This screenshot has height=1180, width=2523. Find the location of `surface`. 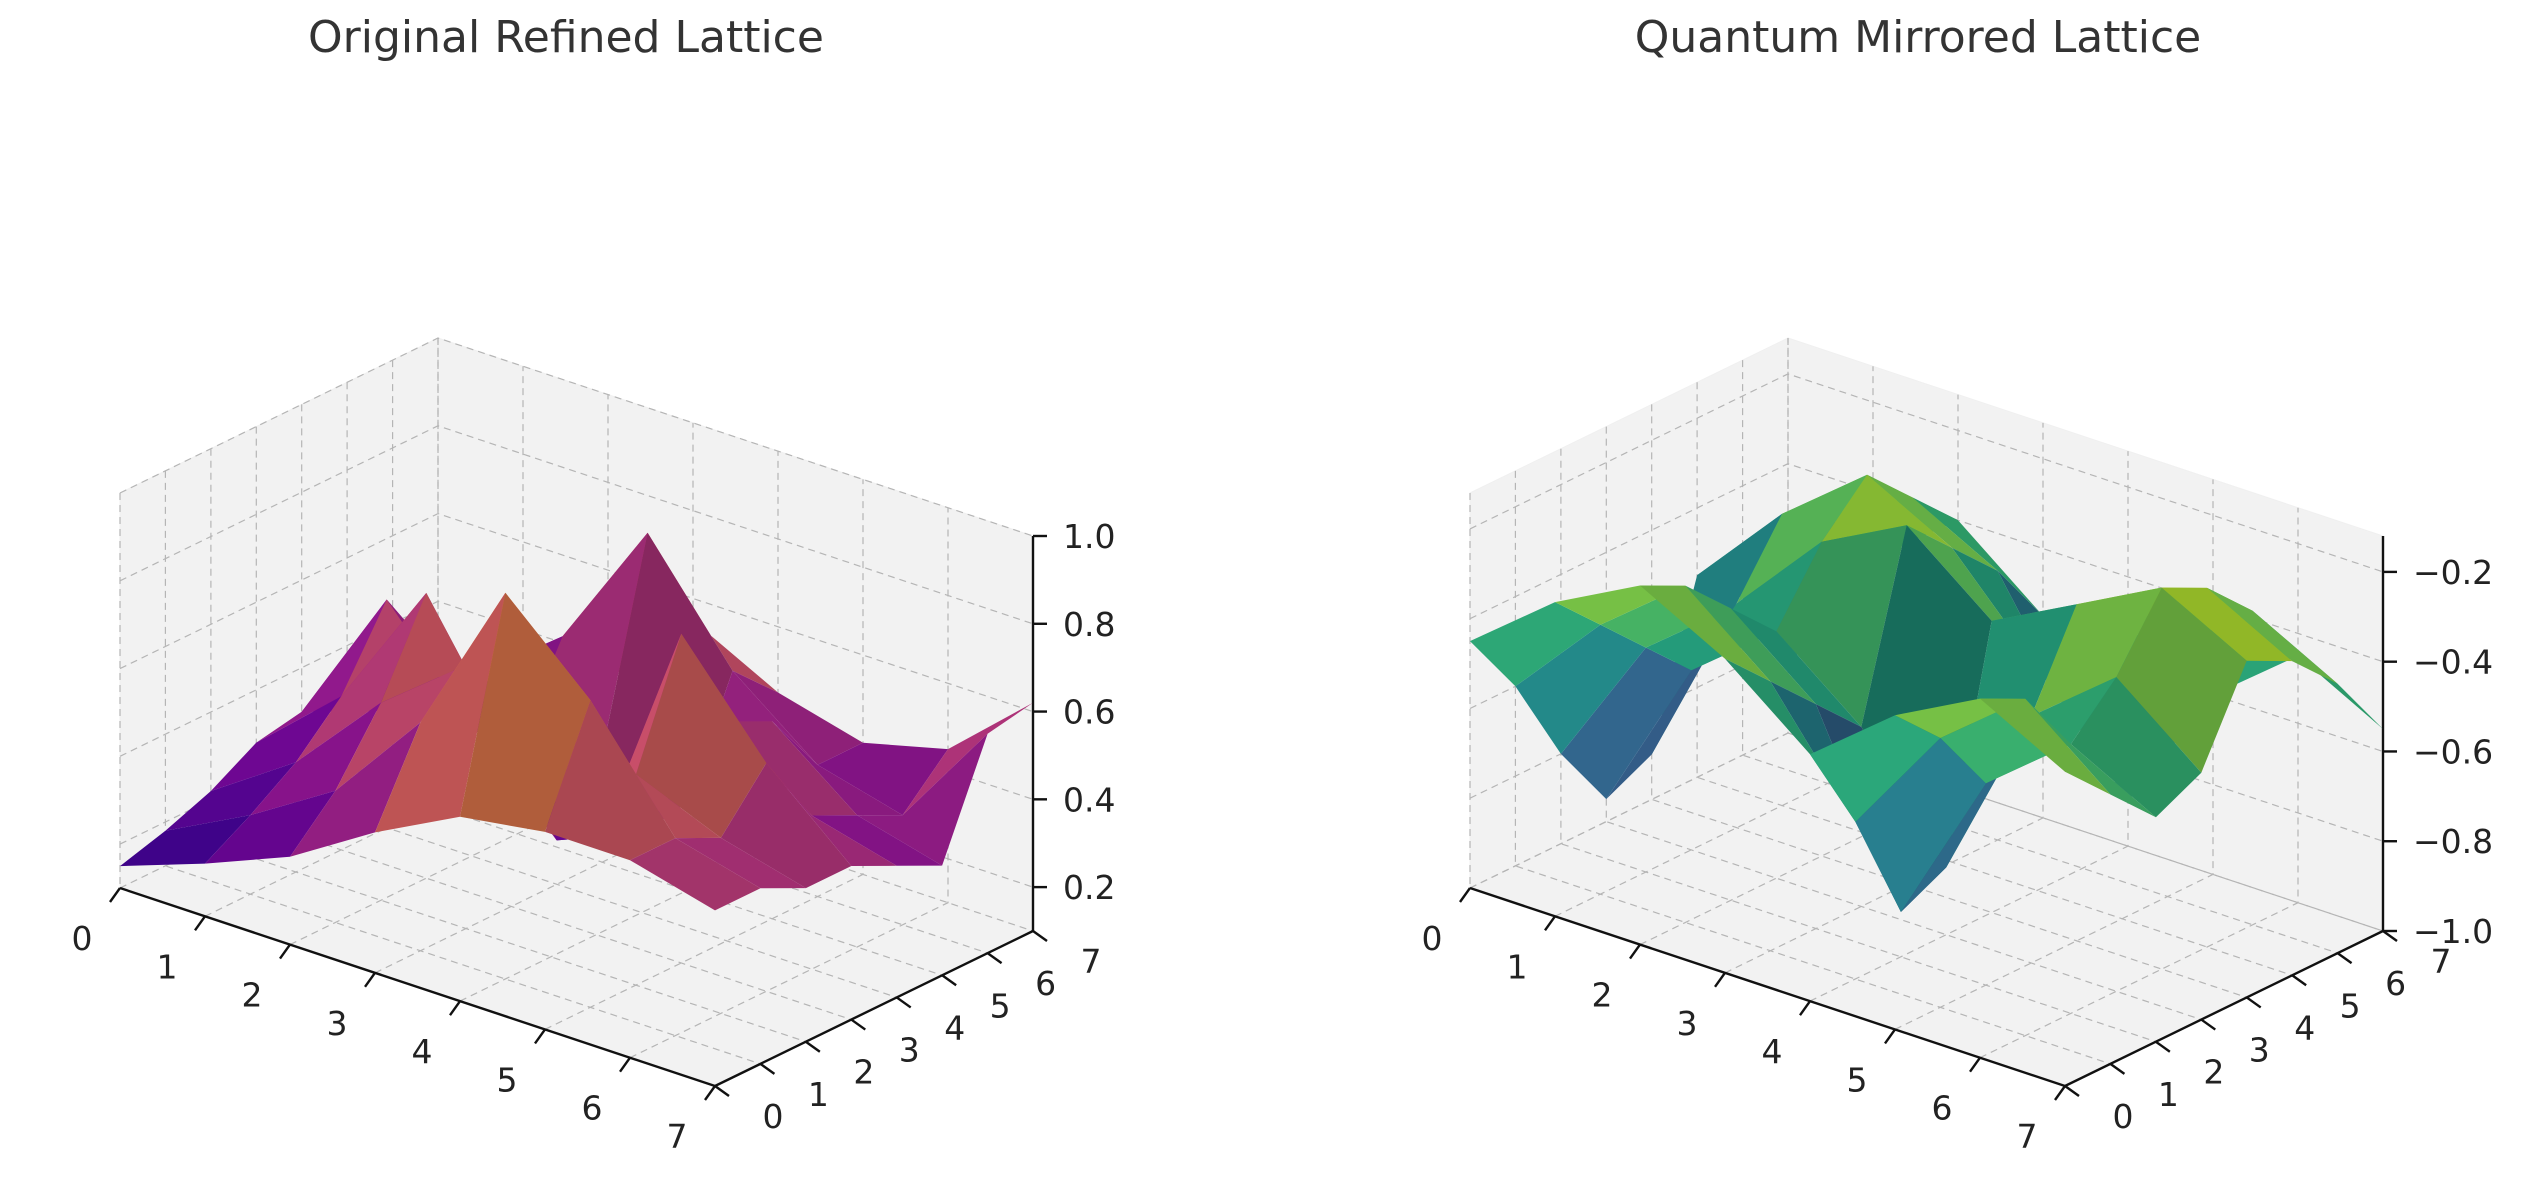

surface is located at coordinates (1926, 693).